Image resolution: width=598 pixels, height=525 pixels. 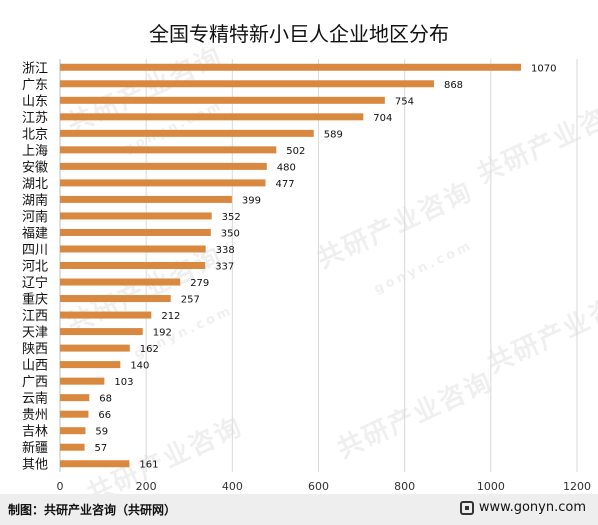 What do you see at coordinates (35, 233) in the screenshot?
I see `category-label: 福建` at bounding box center [35, 233].